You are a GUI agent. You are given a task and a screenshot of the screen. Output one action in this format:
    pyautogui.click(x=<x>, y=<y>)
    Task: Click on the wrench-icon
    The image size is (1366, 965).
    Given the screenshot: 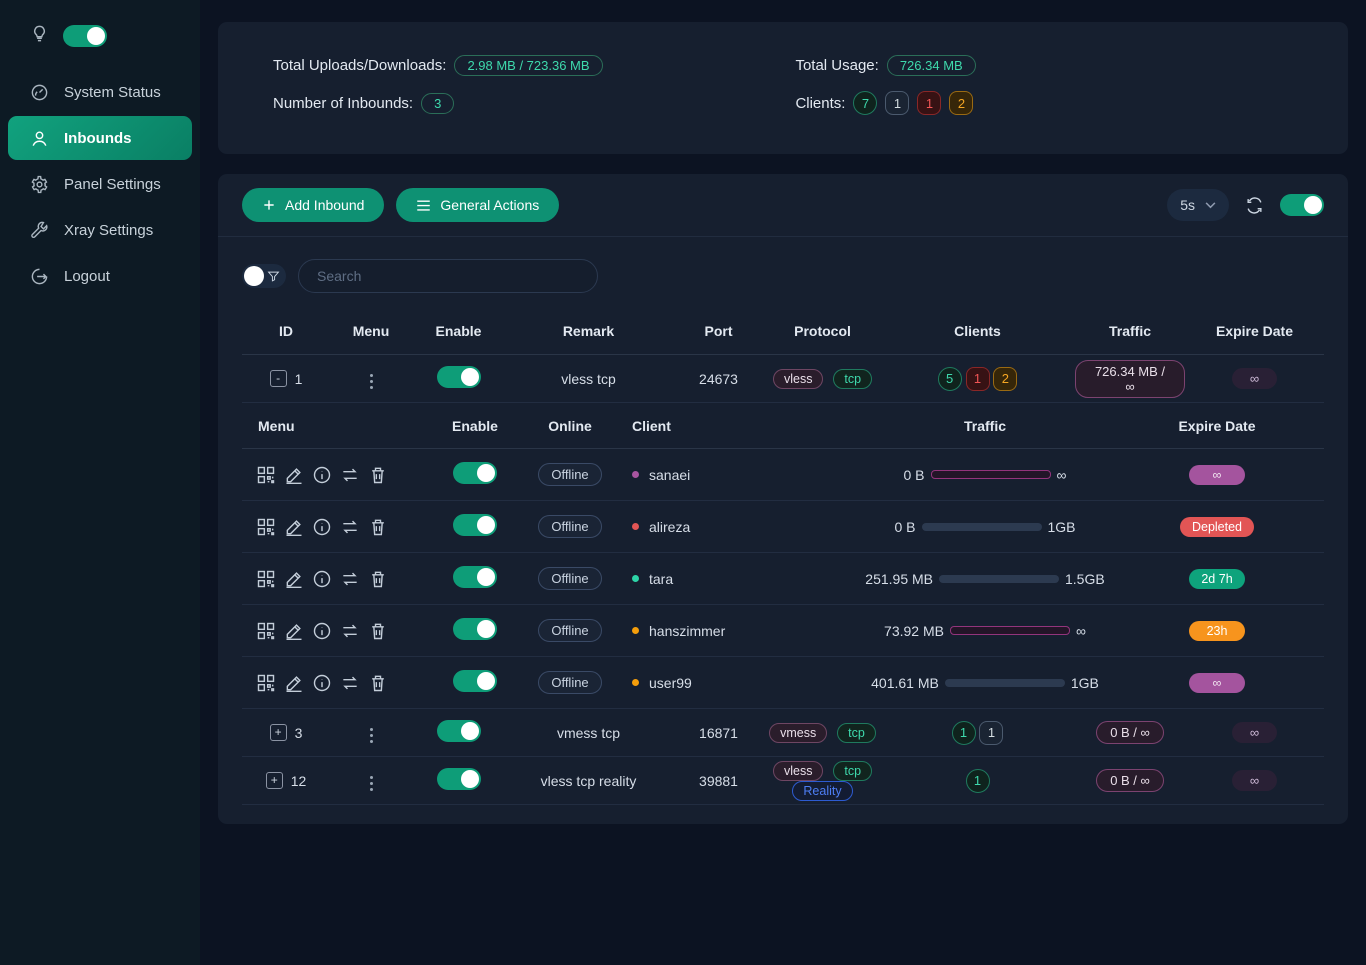 What is the action you would take?
    pyautogui.click(x=39, y=229)
    